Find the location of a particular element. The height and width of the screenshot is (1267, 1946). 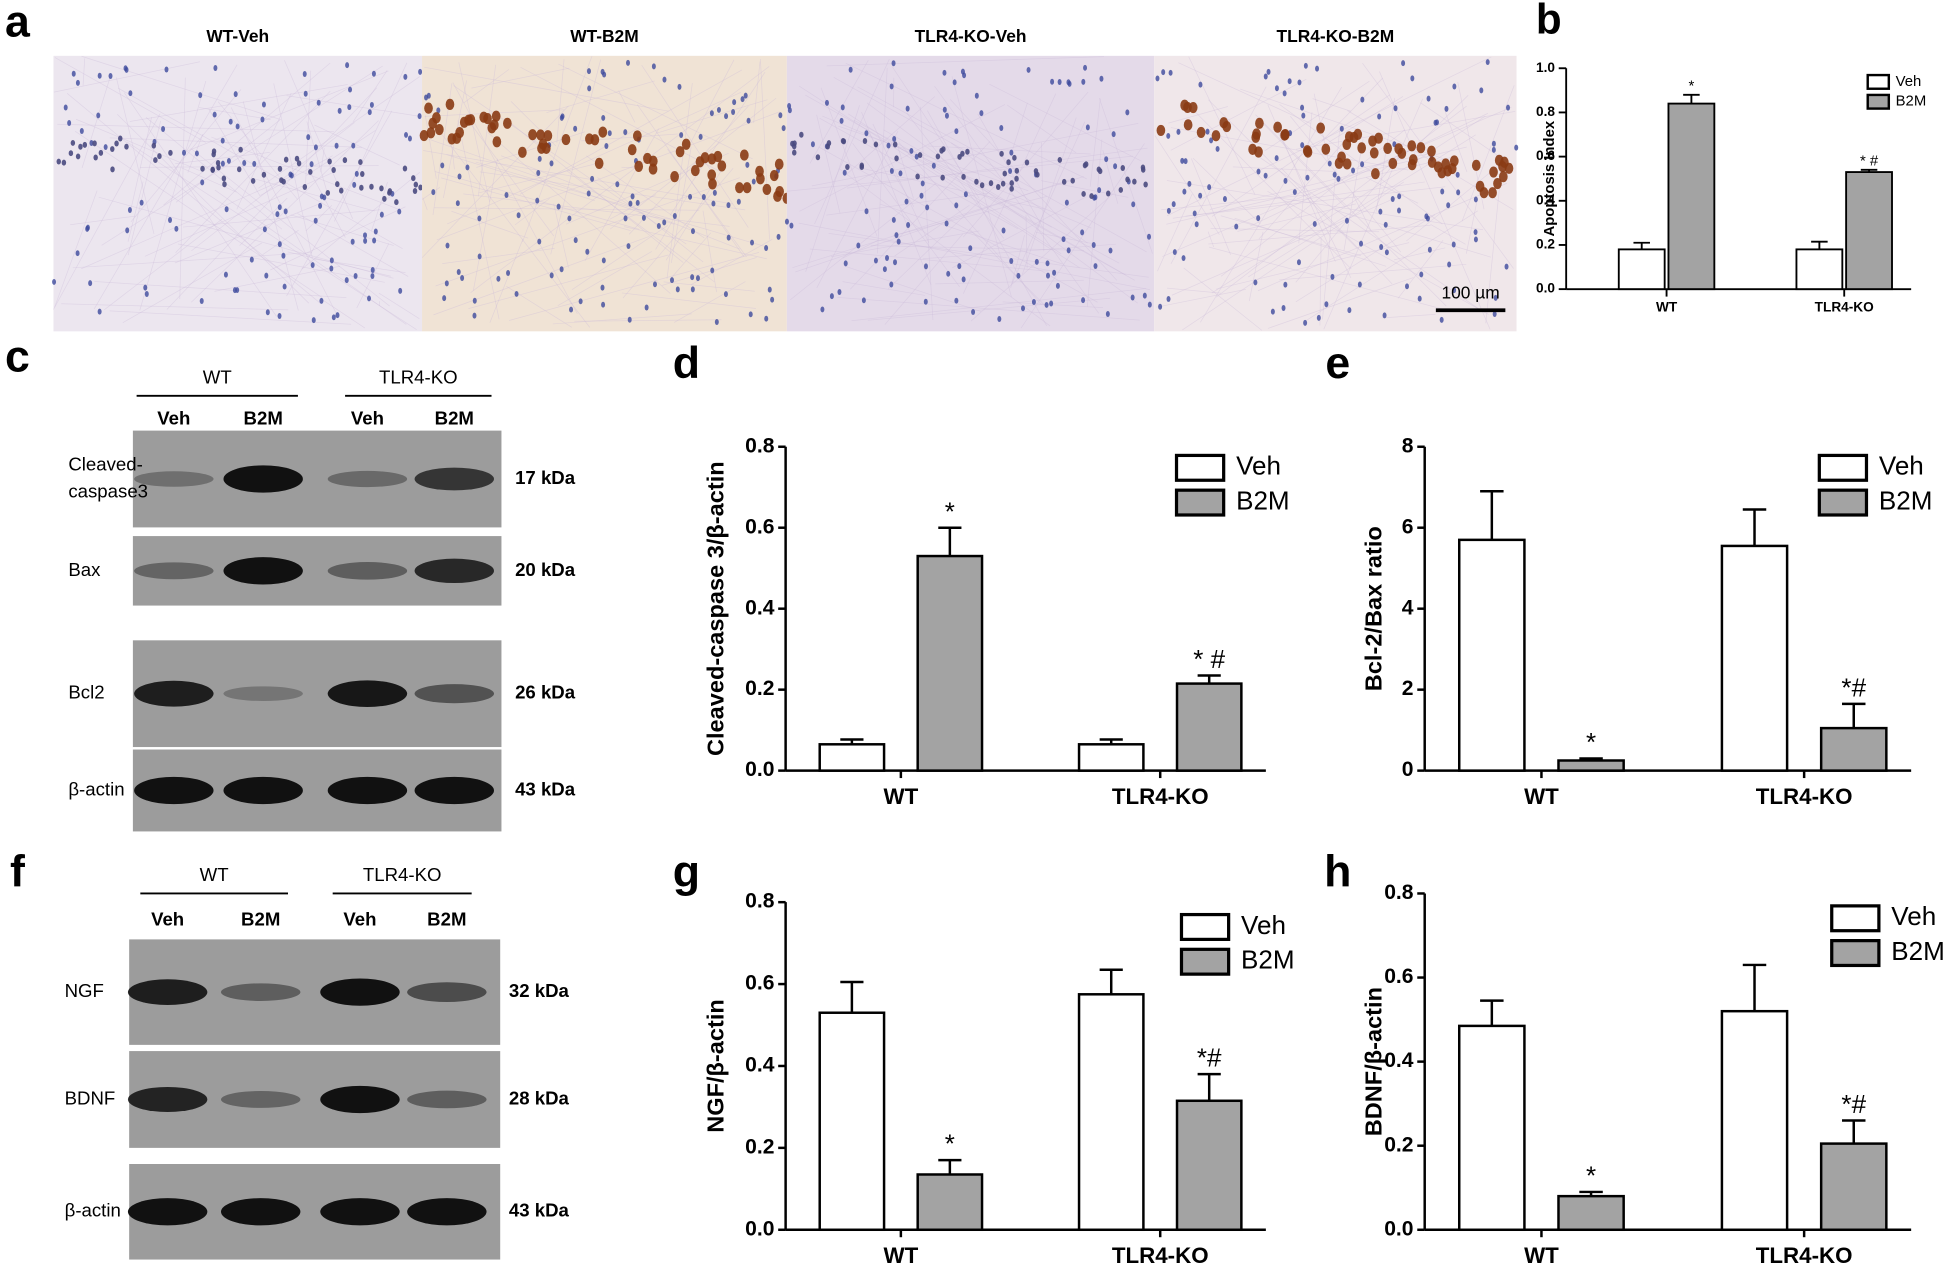

x-tick-label: TLR4-KO is located at coordinates (1160, 796).